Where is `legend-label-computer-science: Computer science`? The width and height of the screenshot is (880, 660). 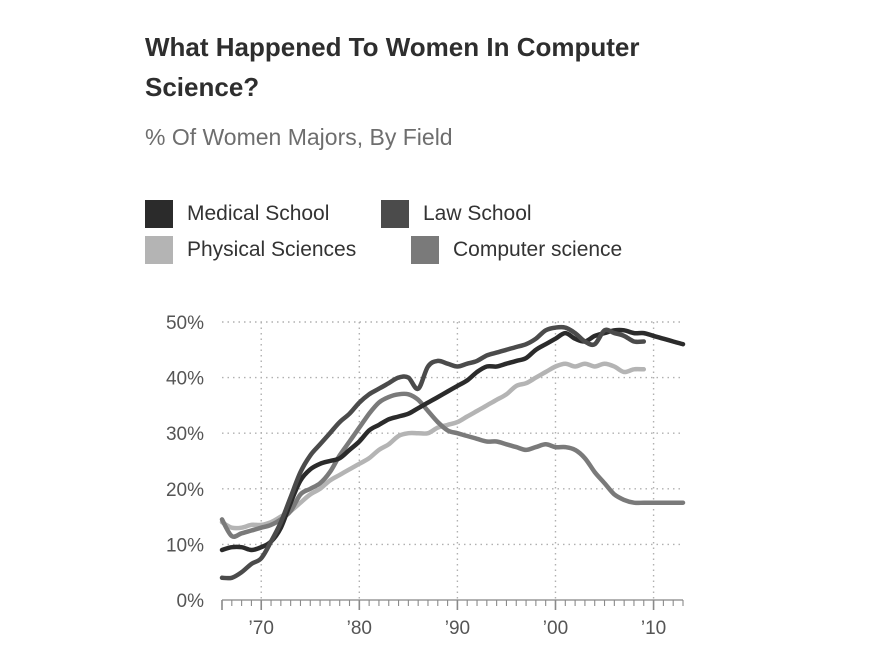 legend-label-computer-science: Computer science is located at coordinates (538, 249).